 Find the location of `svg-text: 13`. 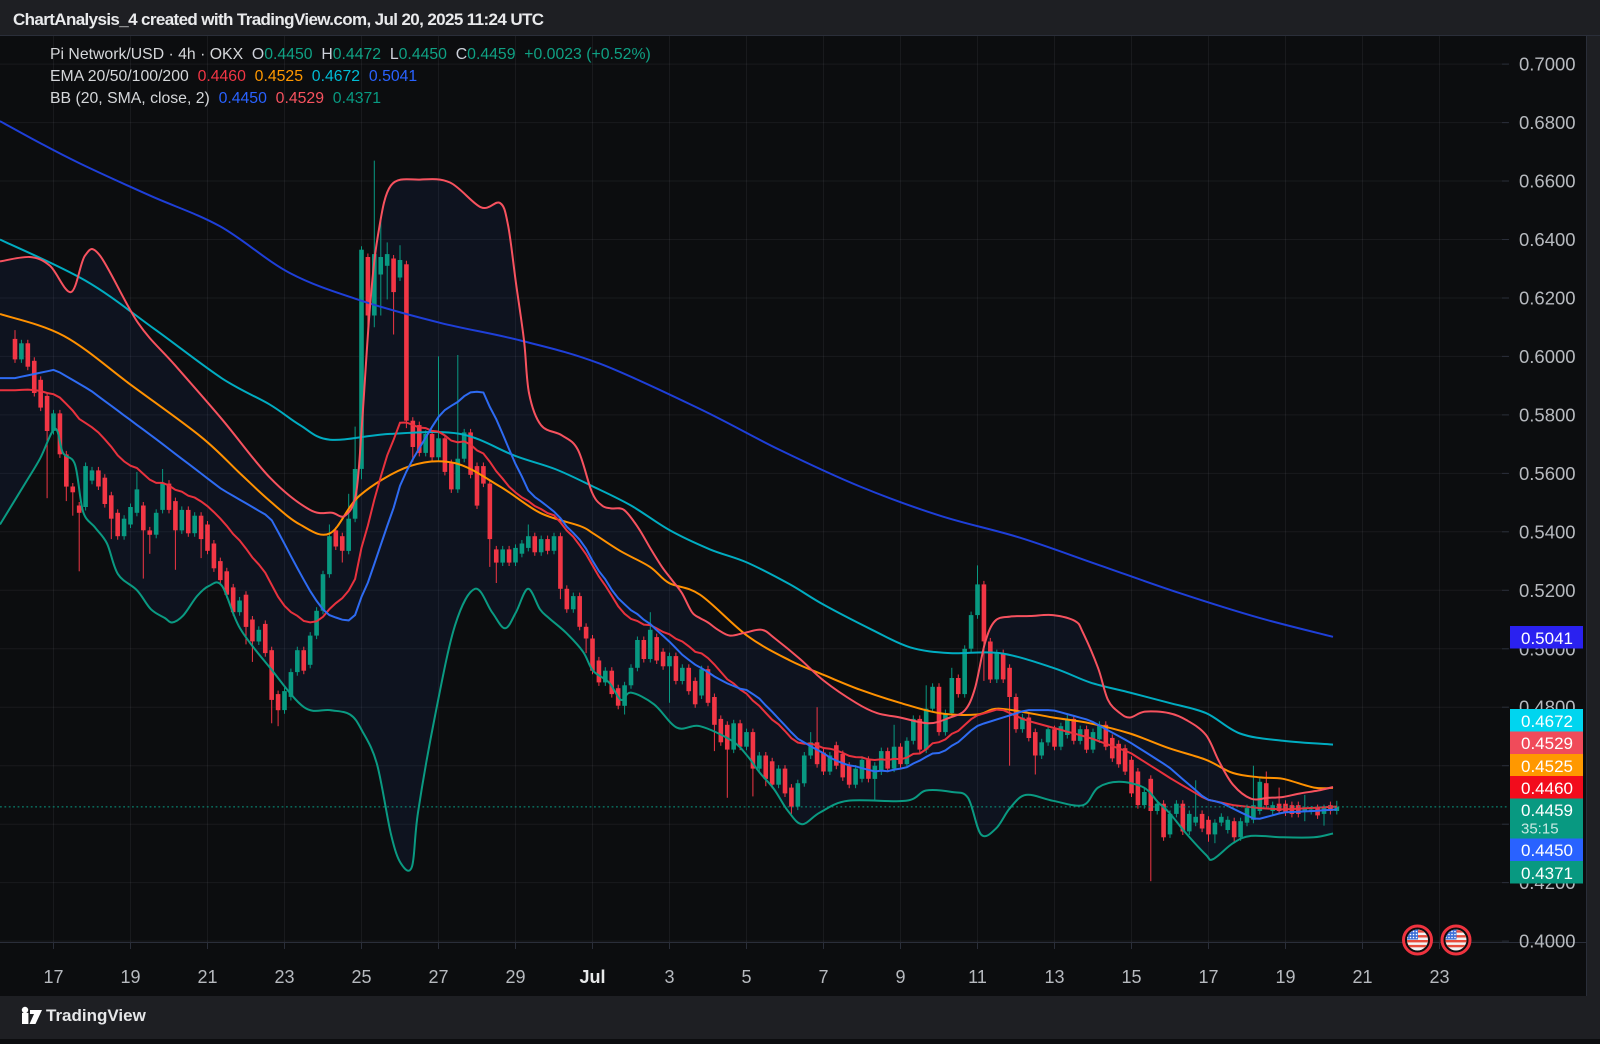

svg-text: 13 is located at coordinates (1054, 977).